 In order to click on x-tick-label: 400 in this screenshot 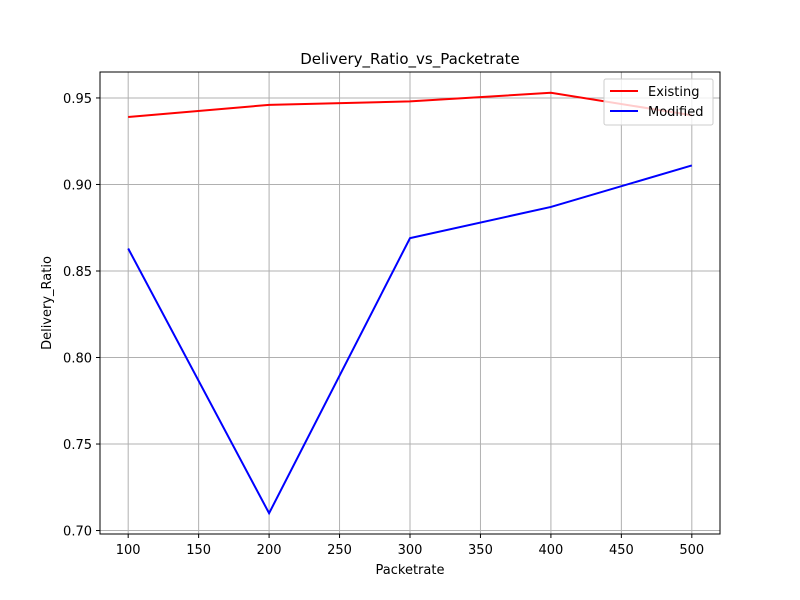, I will do `click(550, 550)`.